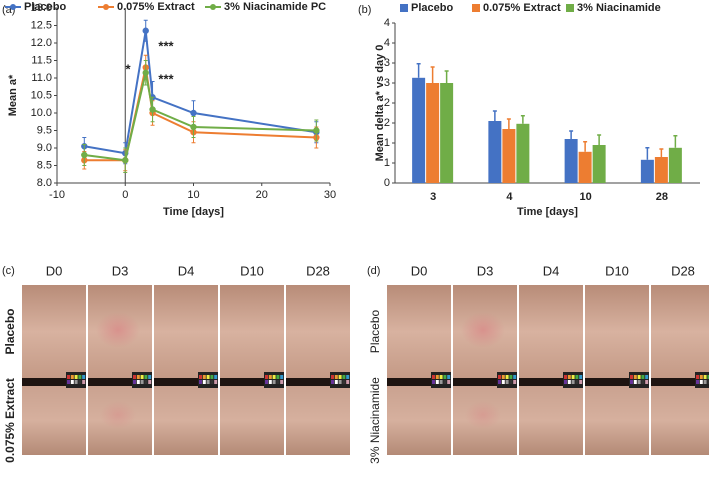 The height and width of the screenshot is (483, 709). What do you see at coordinates (275, 7) in the screenshot?
I see `legend-label: 3% Niacinamide PC` at bounding box center [275, 7].